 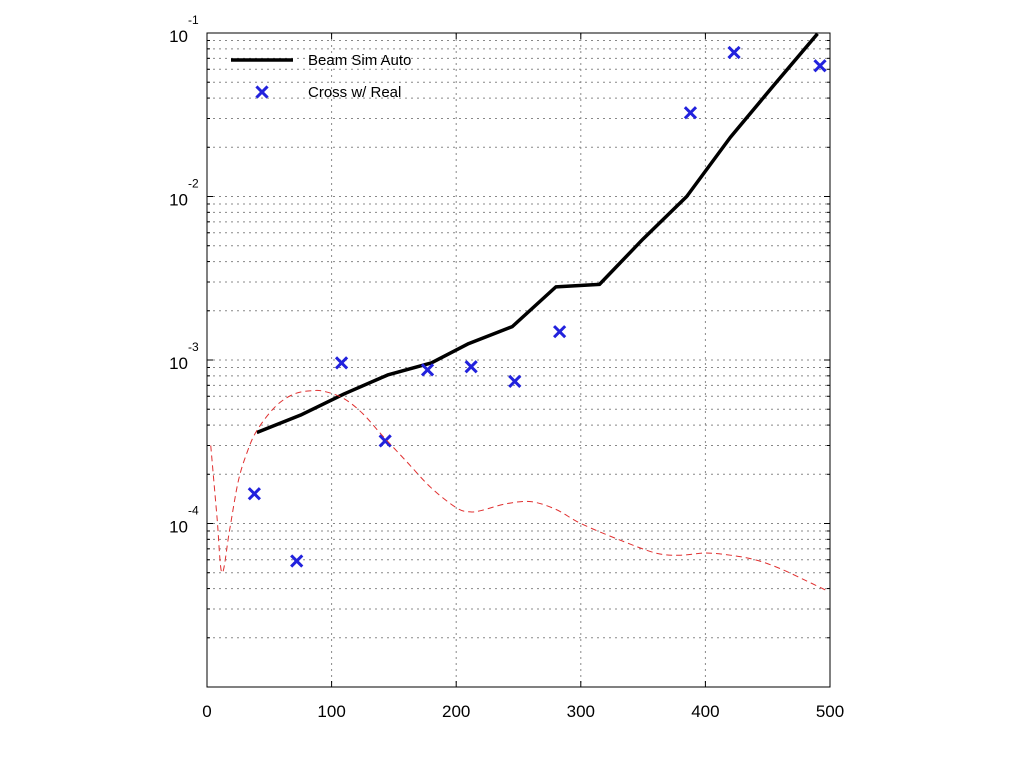 I want to click on legend-swatch-cross-w-real, so click(x=262, y=92).